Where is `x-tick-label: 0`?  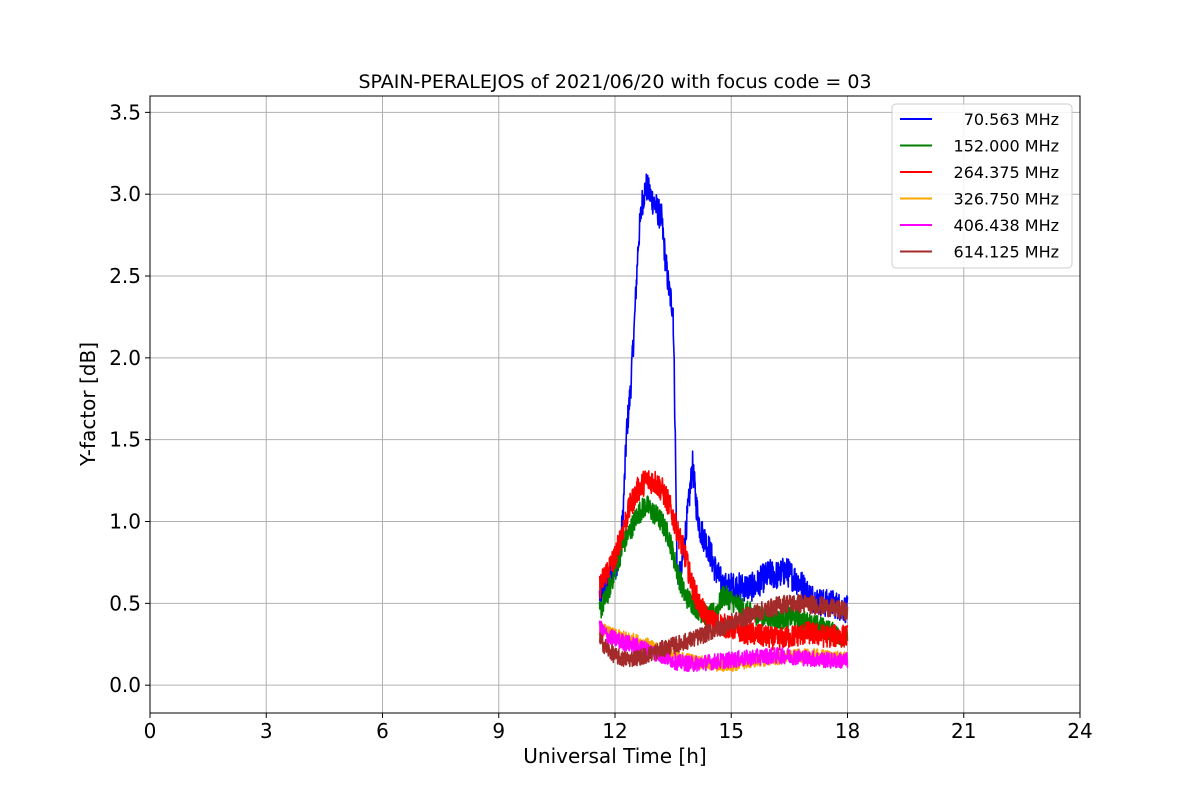 x-tick-label: 0 is located at coordinates (150, 731).